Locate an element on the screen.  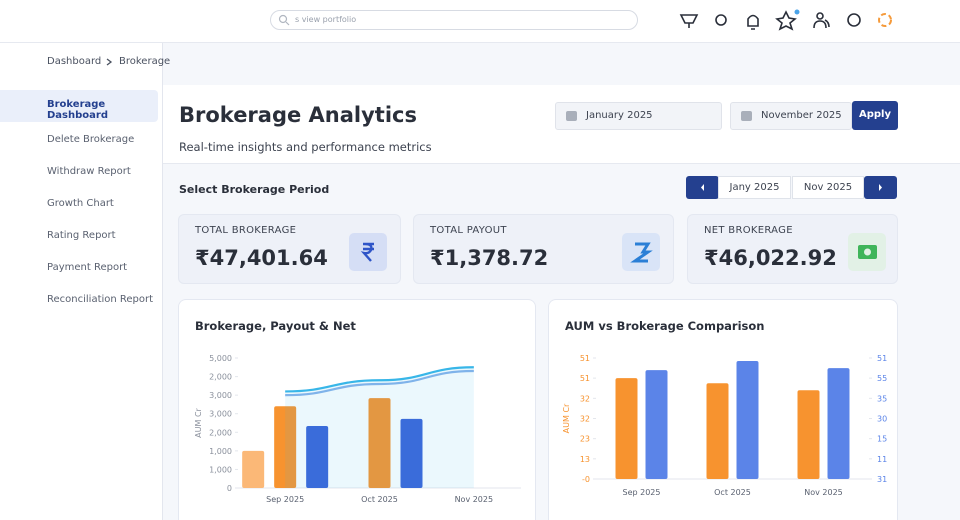
stat-card: NET BROKERAGE ₹46,022.92 is located at coordinates (792, 249).